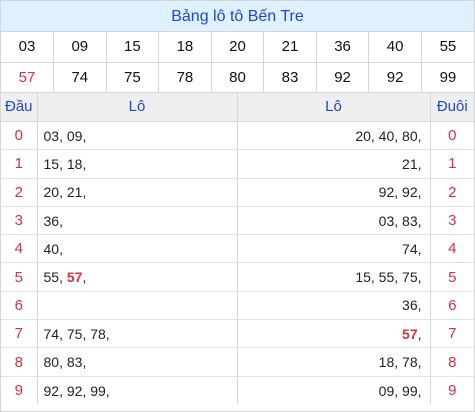 The image size is (475, 412). I want to click on dau-cell: 2, so click(19, 192).